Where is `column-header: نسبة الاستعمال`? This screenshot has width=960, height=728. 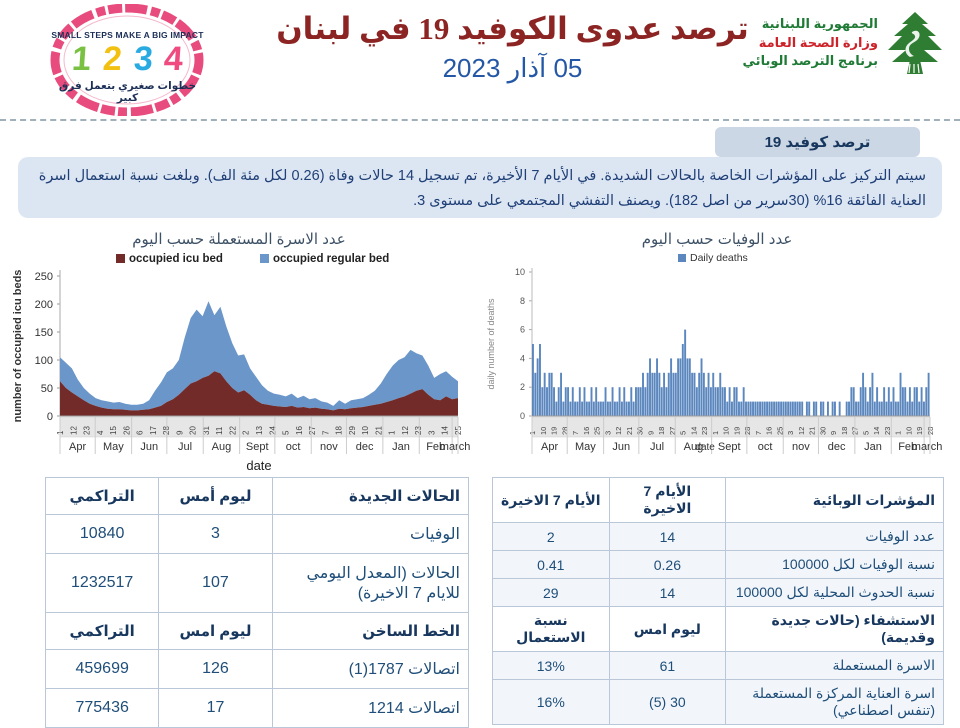 column-header: نسبة الاستعمال is located at coordinates (551, 629).